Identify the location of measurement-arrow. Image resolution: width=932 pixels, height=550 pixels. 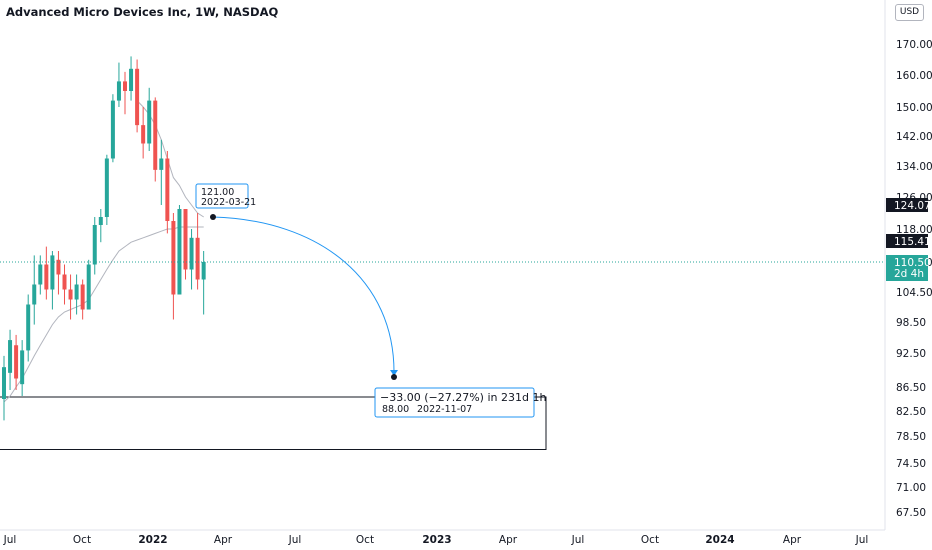
(304, 297).